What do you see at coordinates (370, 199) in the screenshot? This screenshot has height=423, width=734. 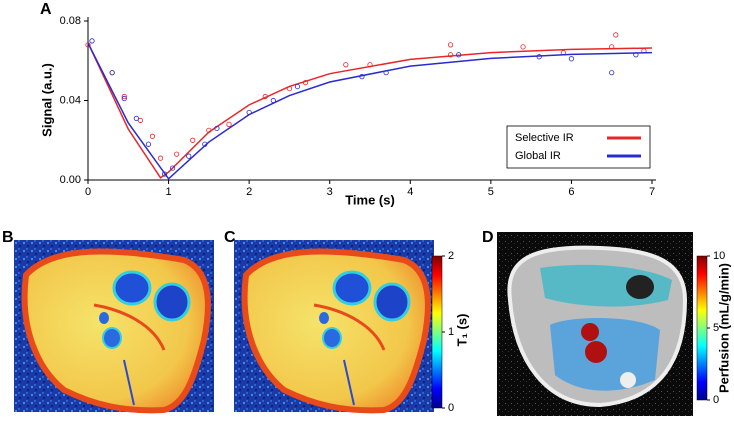 I see `x-axis-label: Time (s)` at bounding box center [370, 199].